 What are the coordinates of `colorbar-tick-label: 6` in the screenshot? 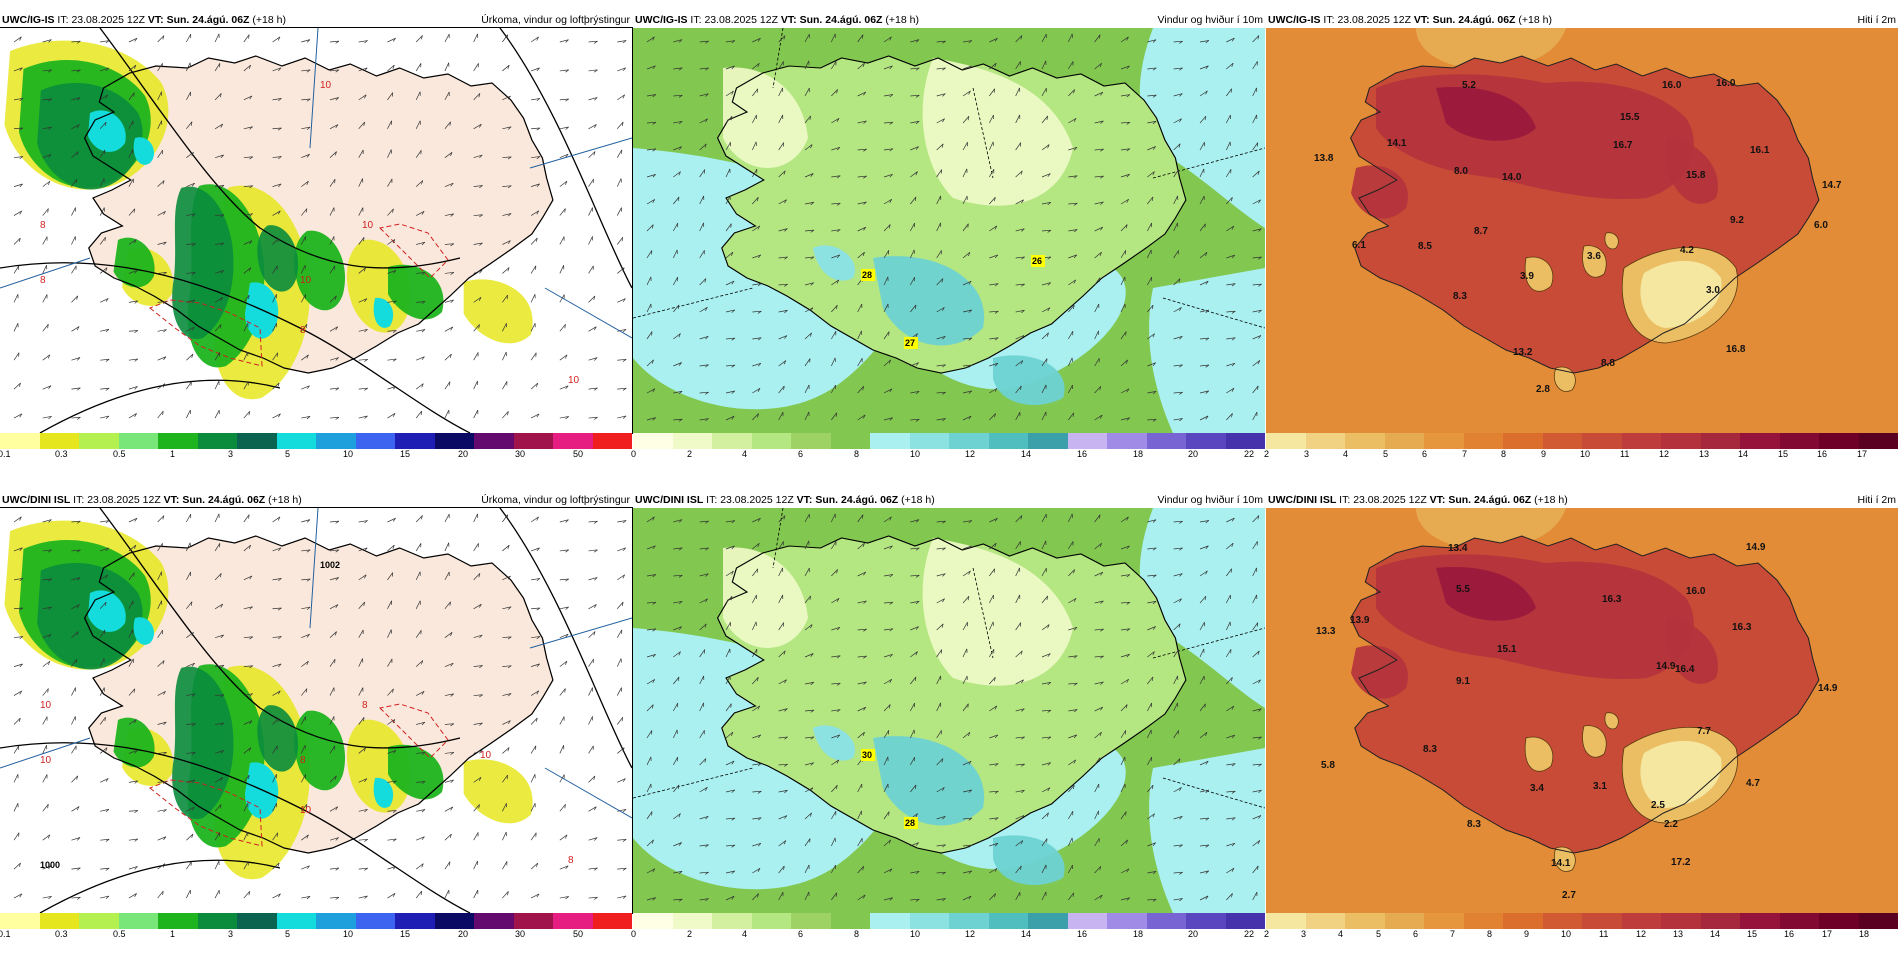 It's located at (1415, 934).